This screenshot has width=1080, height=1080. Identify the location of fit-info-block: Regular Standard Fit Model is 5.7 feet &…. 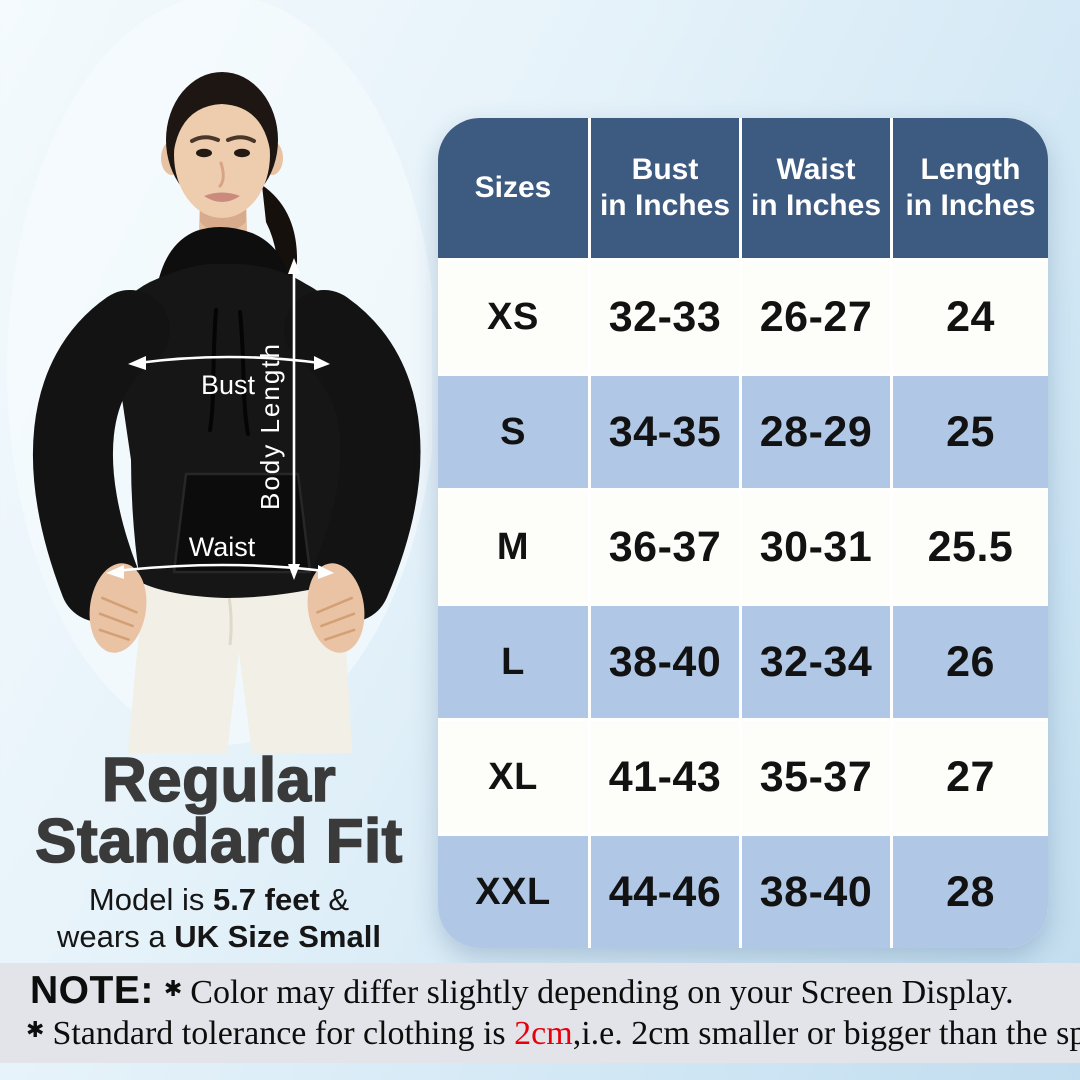
(219, 850).